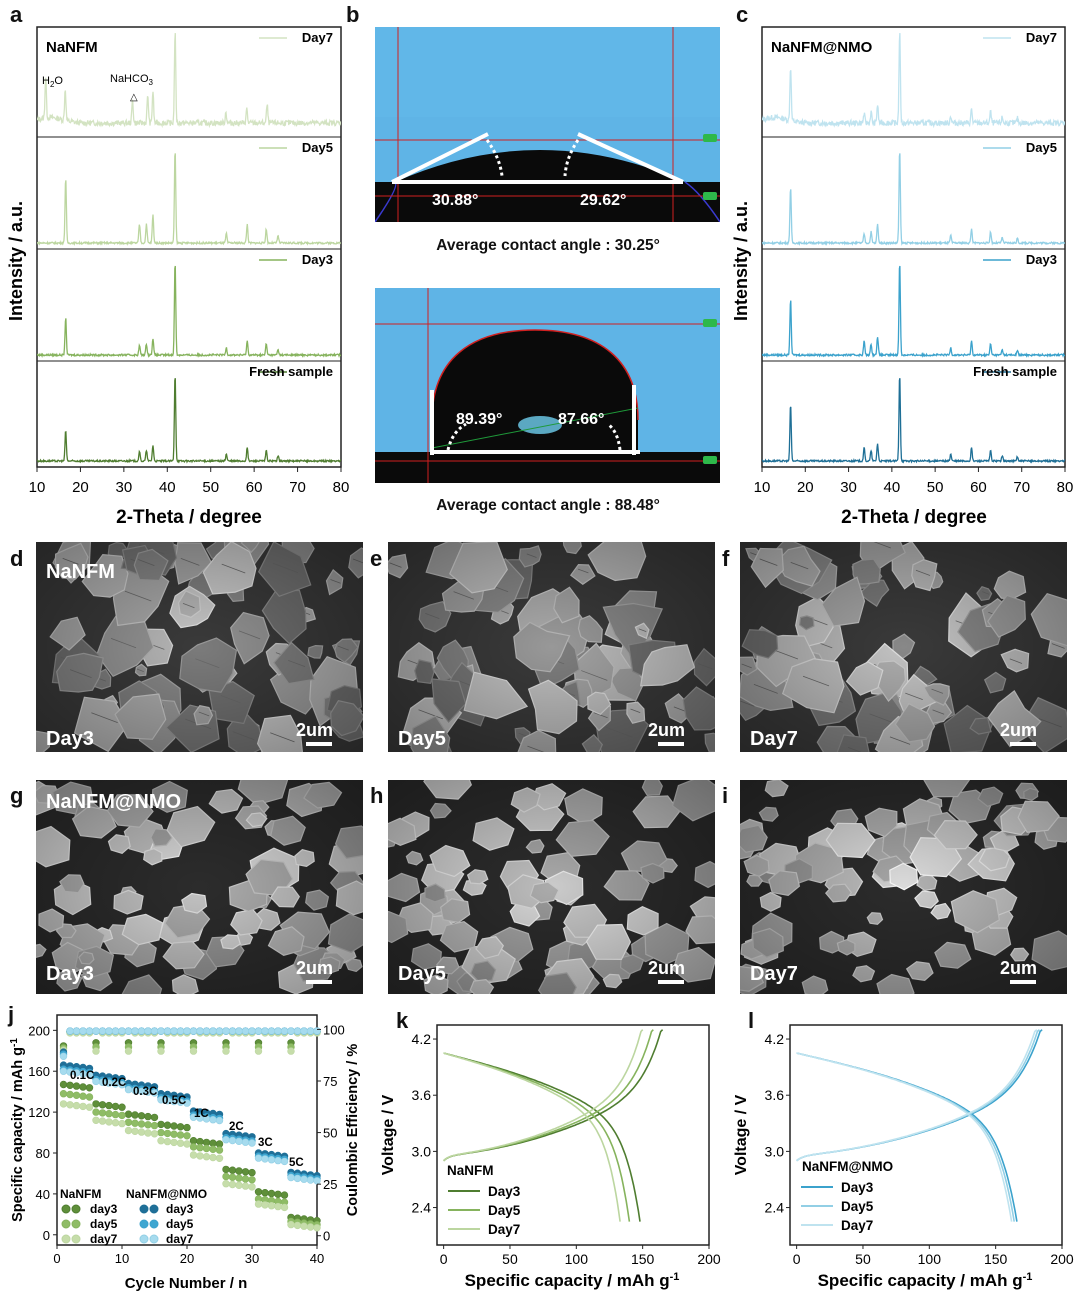 This screenshot has width=1080, height=1296. What do you see at coordinates (892, 487) in the screenshot?
I see `x-tick-label: 40` at bounding box center [892, 487].